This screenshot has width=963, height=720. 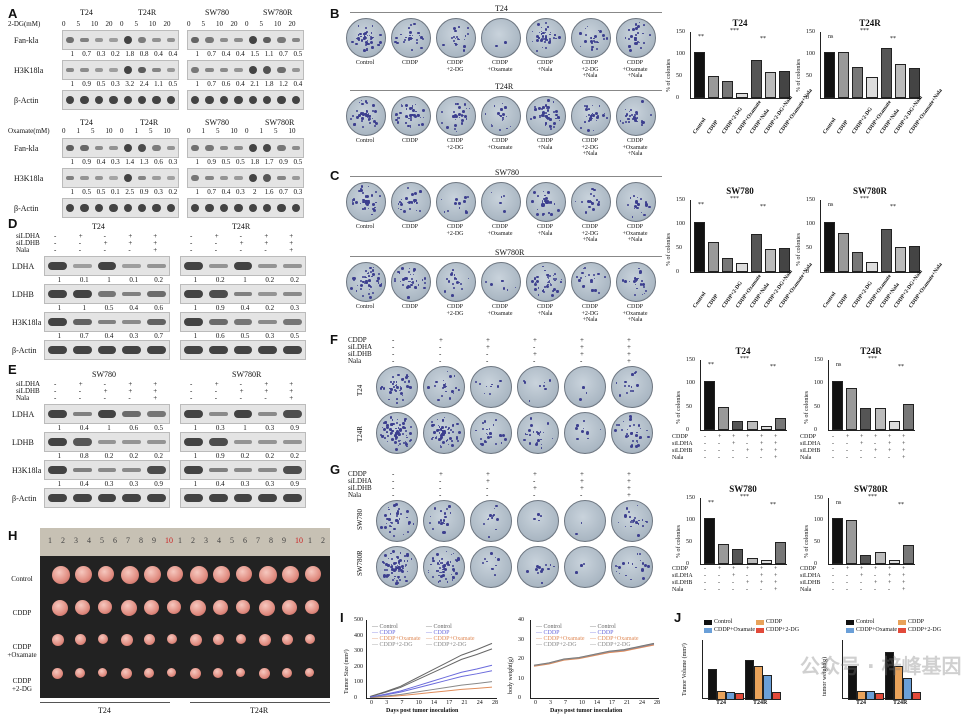 I want to click on ruler-number: 3, so click(x=76, y=540).